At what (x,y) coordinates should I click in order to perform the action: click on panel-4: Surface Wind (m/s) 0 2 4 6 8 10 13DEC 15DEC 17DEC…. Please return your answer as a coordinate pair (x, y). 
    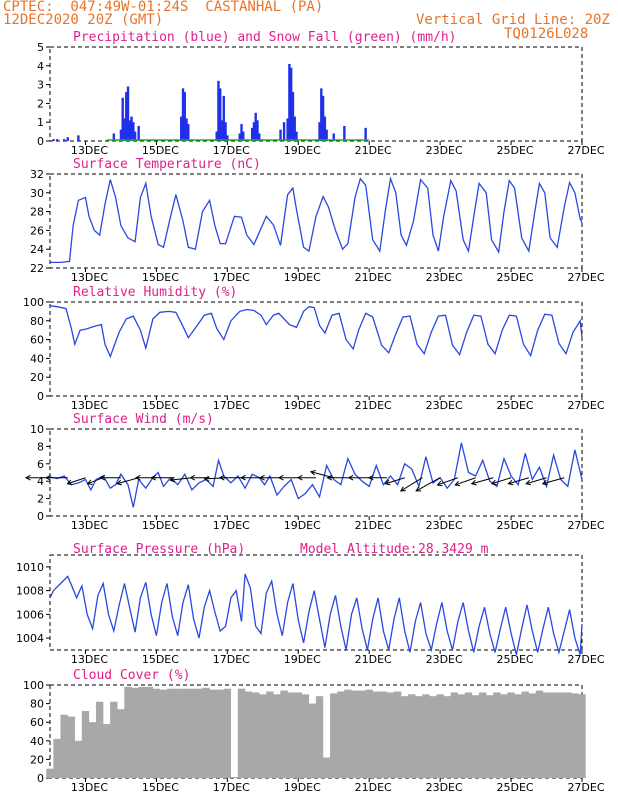
    Looking at the image, I should click on (314, 472).